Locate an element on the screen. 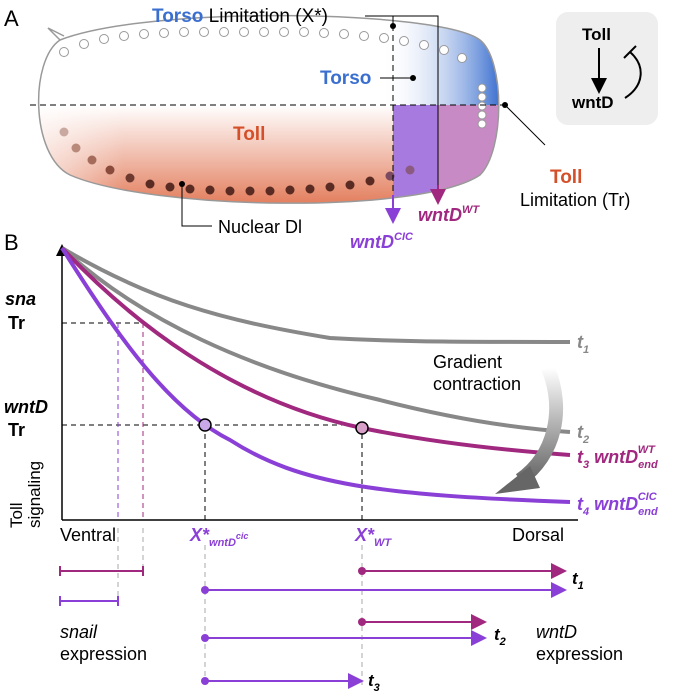 This screenshot has height=700, width=677. dorsal-label: Dorsal is located at coordinates (538, 535).